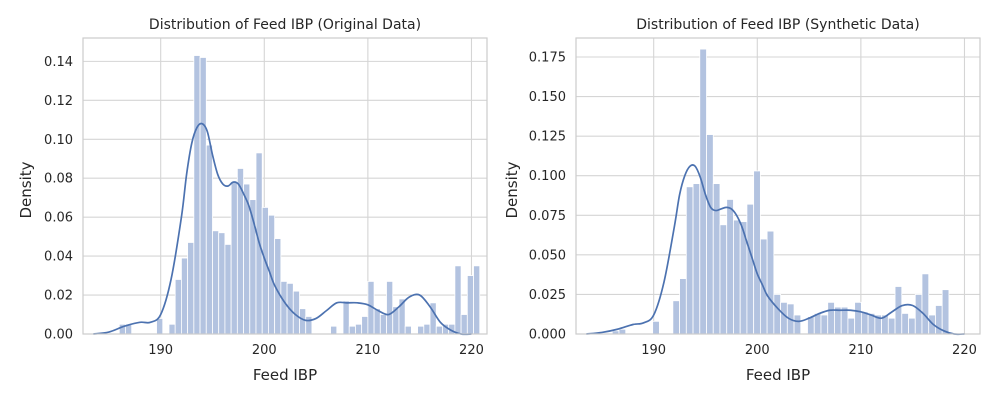 This screenshot has height=400, width=1000. I want to click on y-tick-label: 0.000, so click(547, 335).